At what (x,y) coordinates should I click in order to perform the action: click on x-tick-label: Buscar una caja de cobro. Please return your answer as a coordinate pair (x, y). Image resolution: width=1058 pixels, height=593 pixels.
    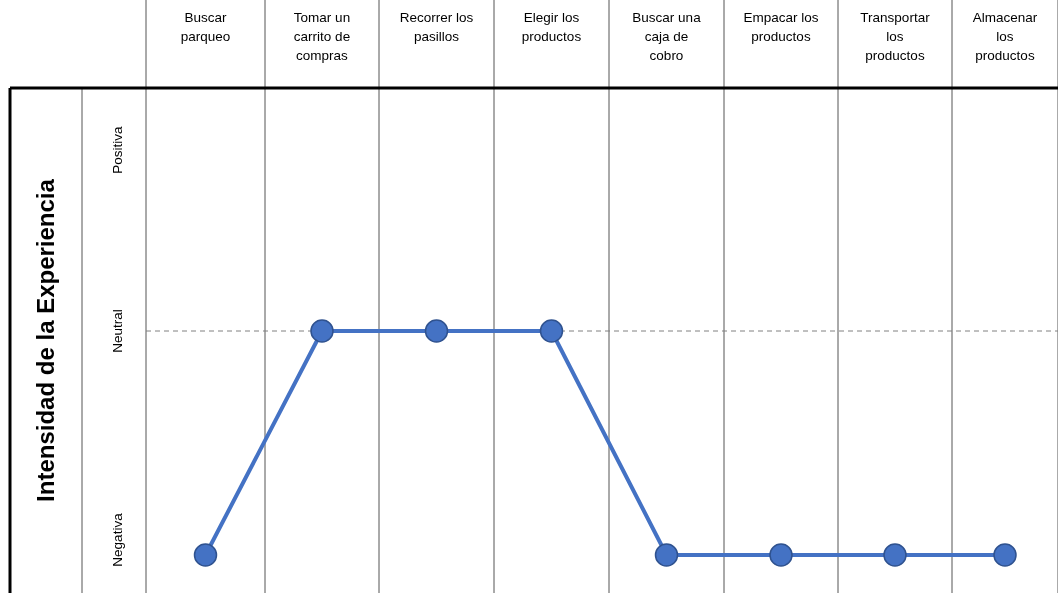
    Looking at the image, I should click on (667, 36).